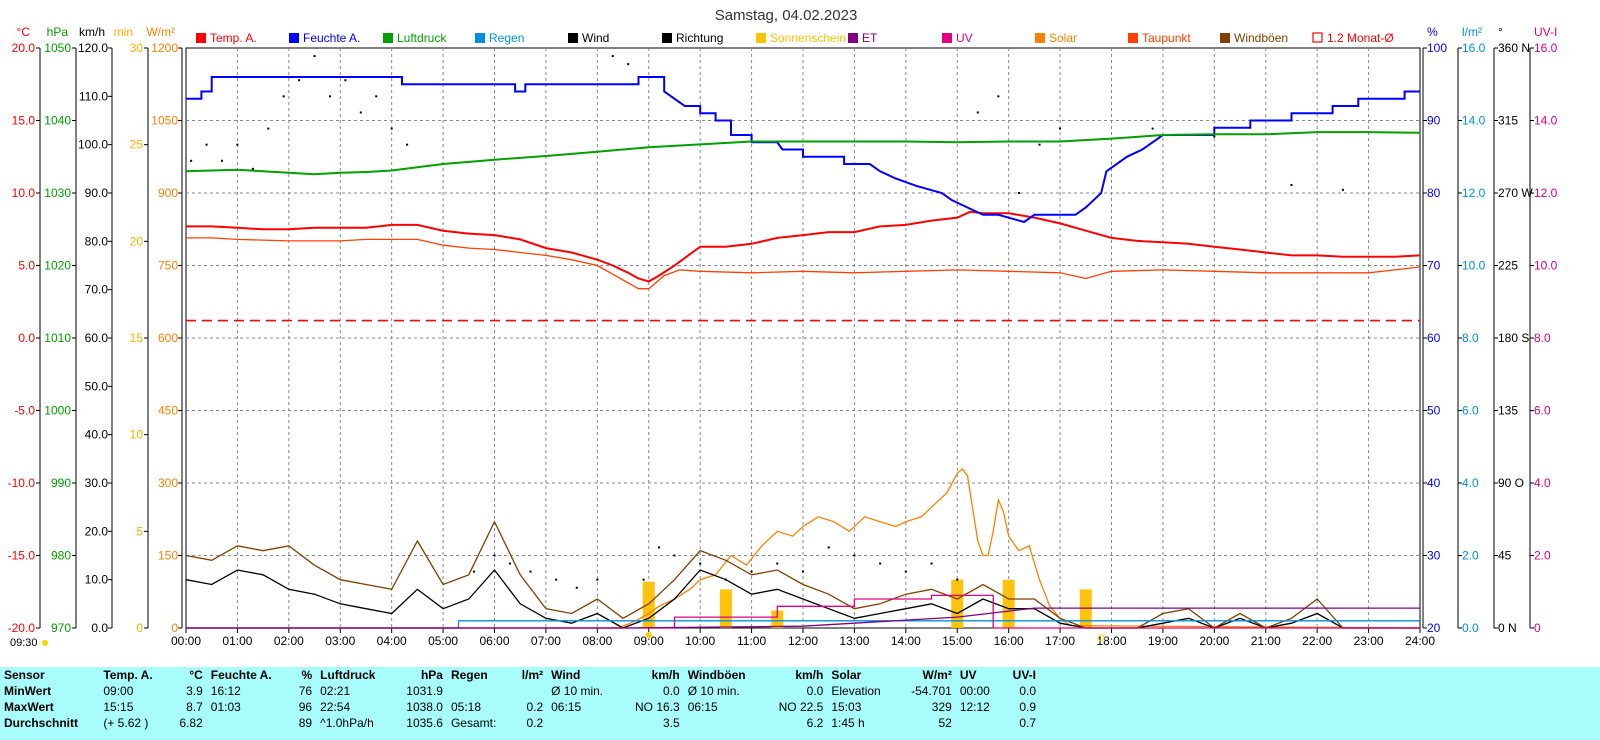 The width and height of the screenshot is (1600, 740). I want to click on x-tick-label: 10:00, so click(700, 641).